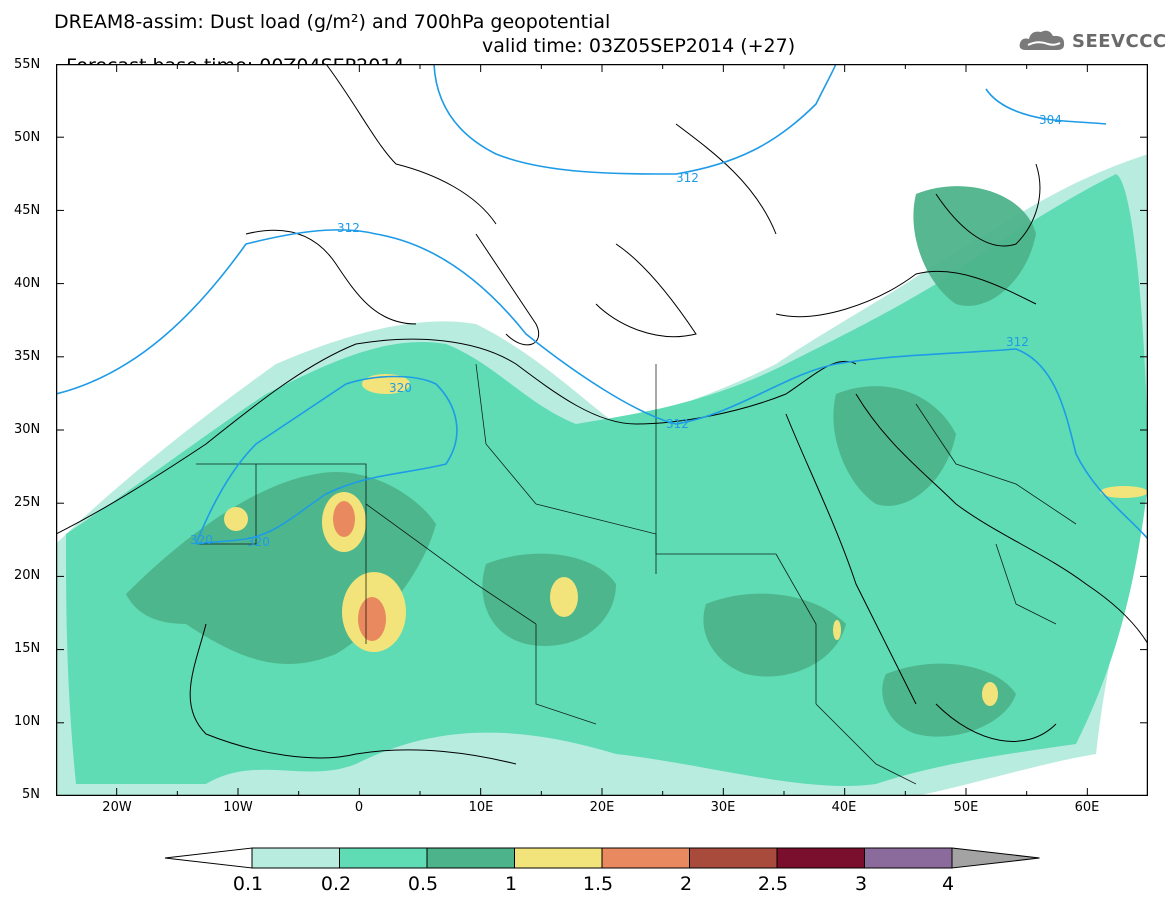  What do you see at coordinates (27, 356) in the screenshot?
I see `lat-label: 35N` at bounding box center [27, 356].